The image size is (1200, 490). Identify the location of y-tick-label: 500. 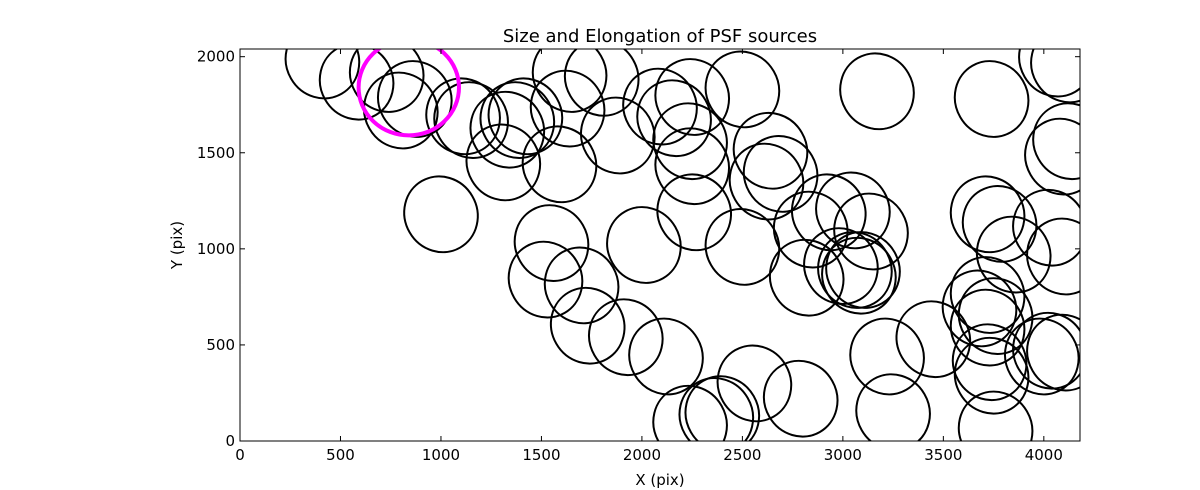
(220, 345).